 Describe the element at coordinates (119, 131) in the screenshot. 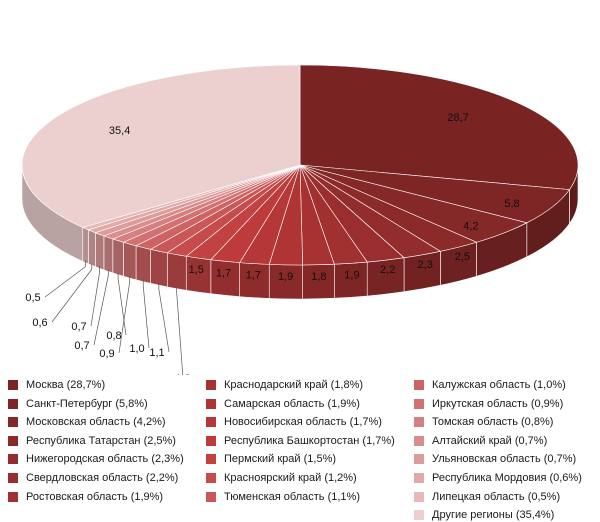

I see `data-label: 35,4` at that location.